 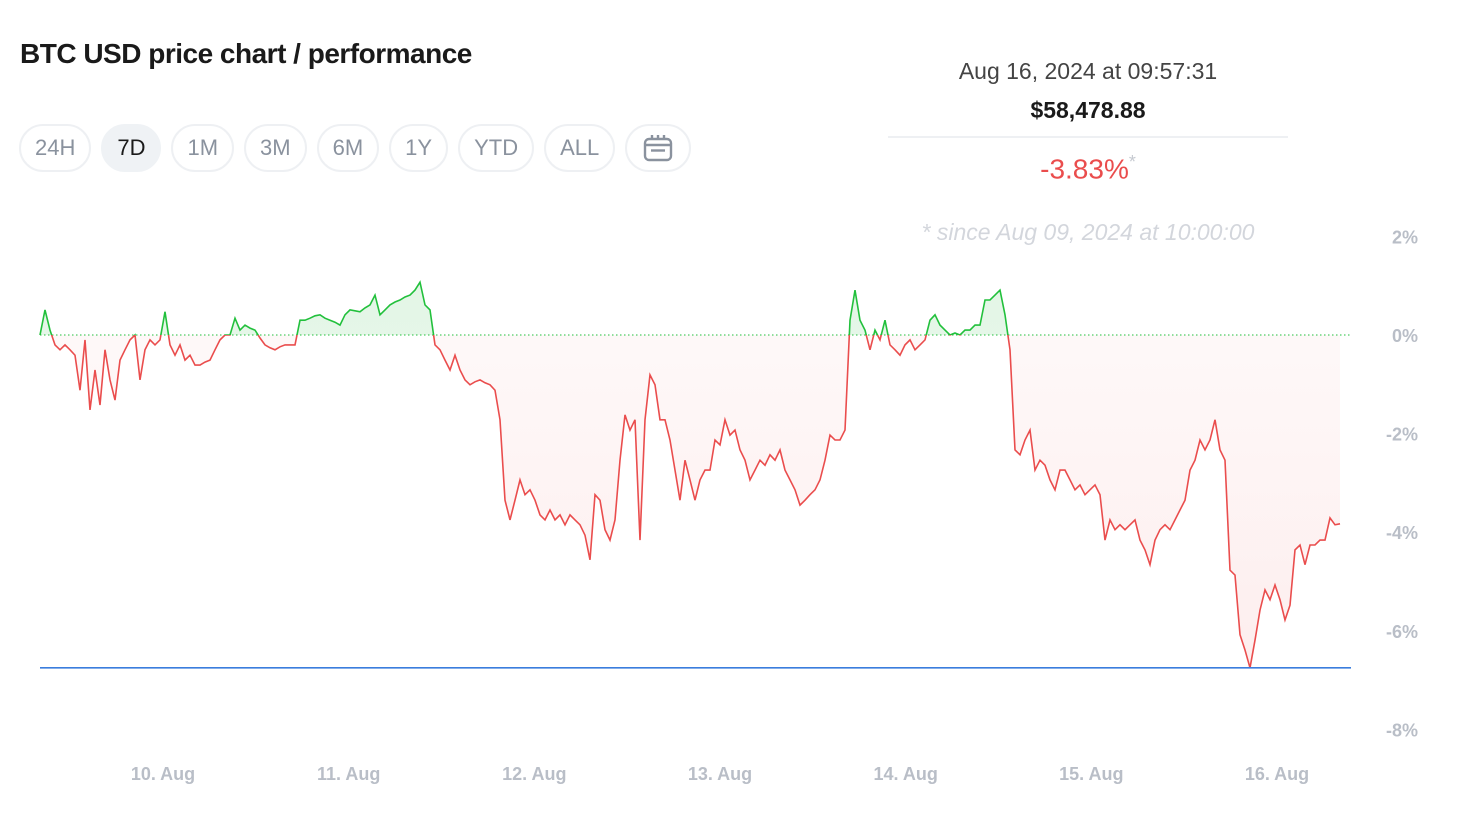 What do you see at coordinates (496, 148) in the screenshot?
I see `range-ytd-button: YTD` at bounding box center [496, 148].